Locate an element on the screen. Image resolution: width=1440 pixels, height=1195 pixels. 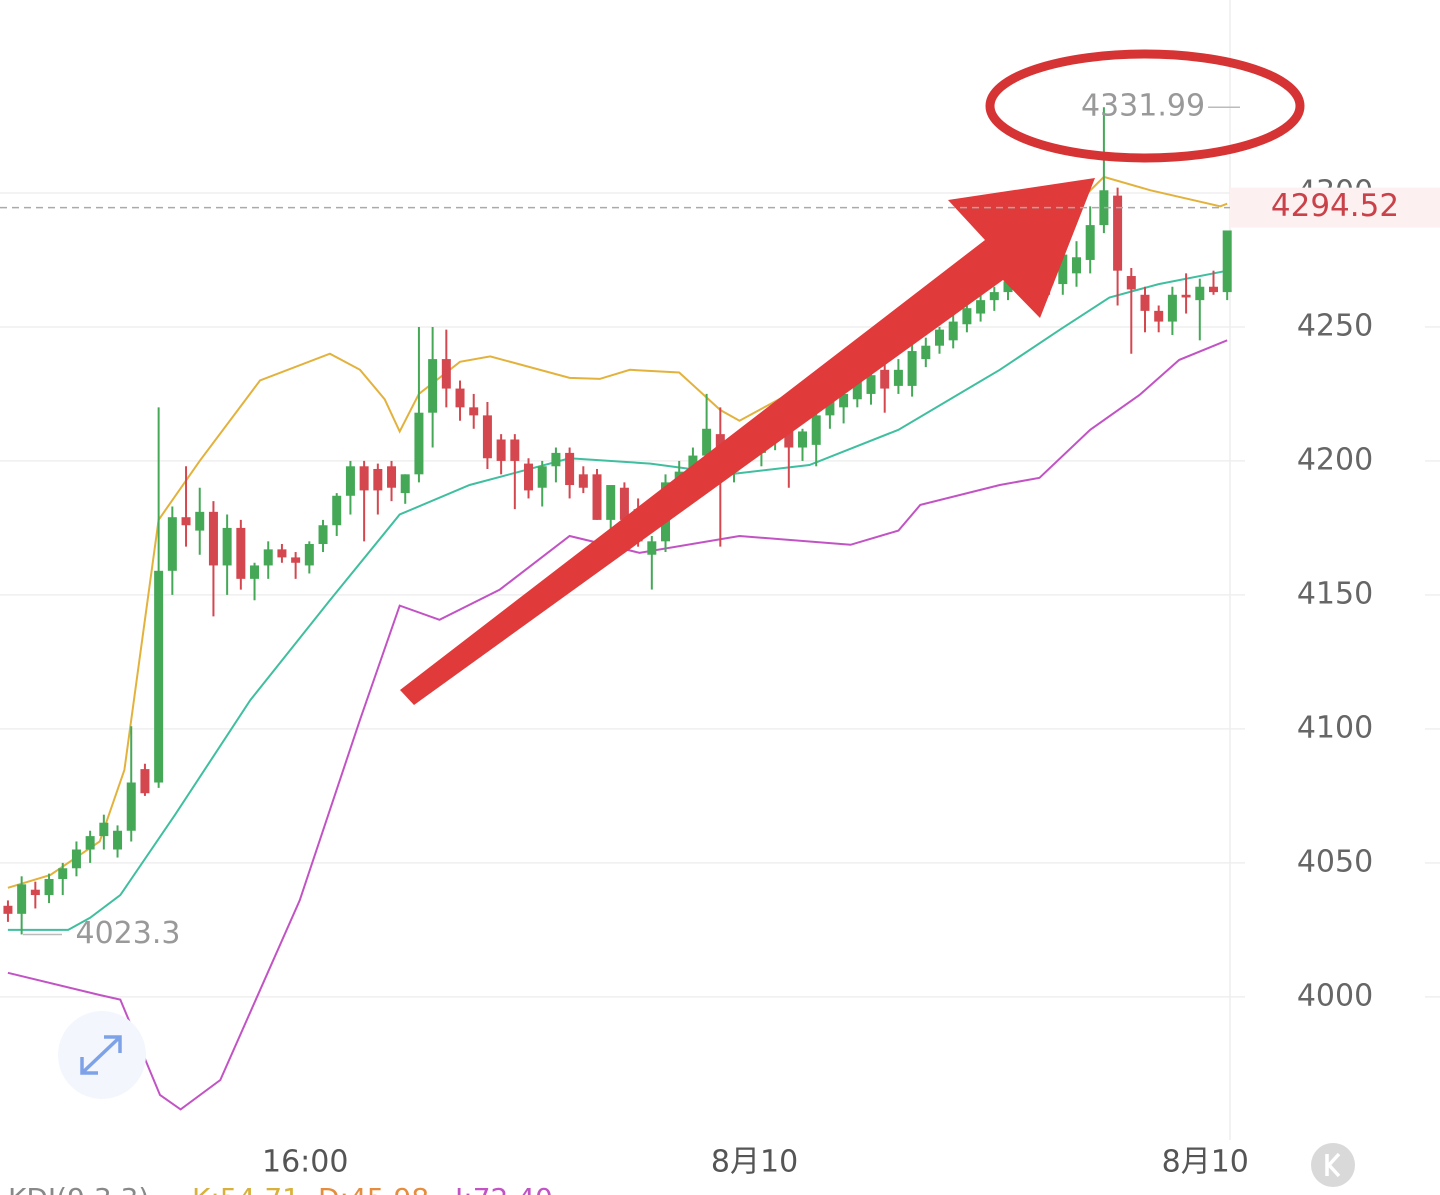
y-tick-label: 4100 is located at coordinates (1335, 727).